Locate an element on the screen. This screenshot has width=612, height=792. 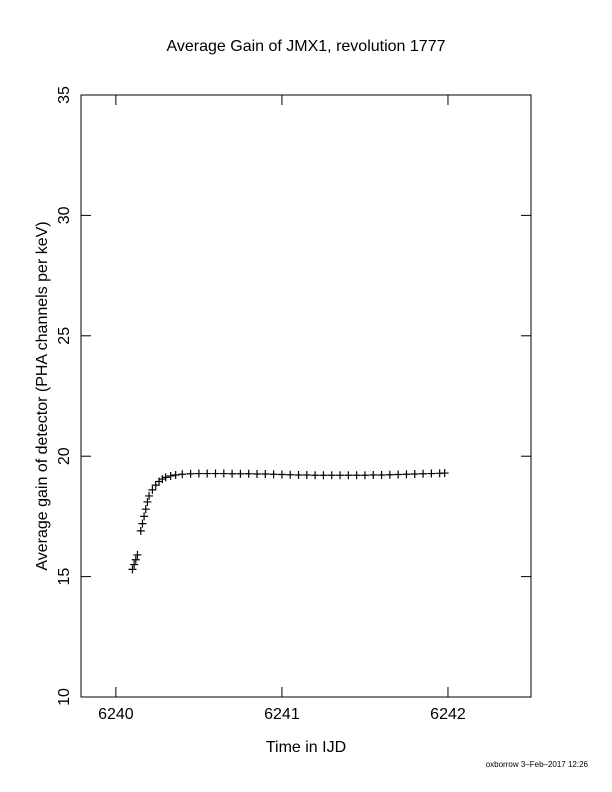
chart-title: Average Gain of JMX1, revolution 1777 is located at coordinates (306, 46).